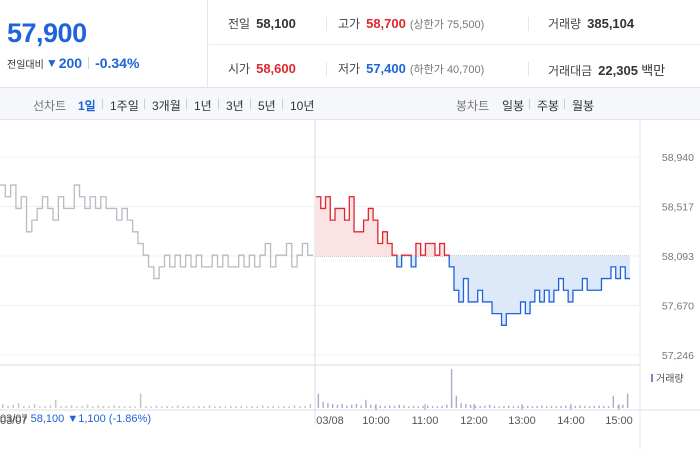  I want to click on candle-daily: 일봉, so click(513, 106).